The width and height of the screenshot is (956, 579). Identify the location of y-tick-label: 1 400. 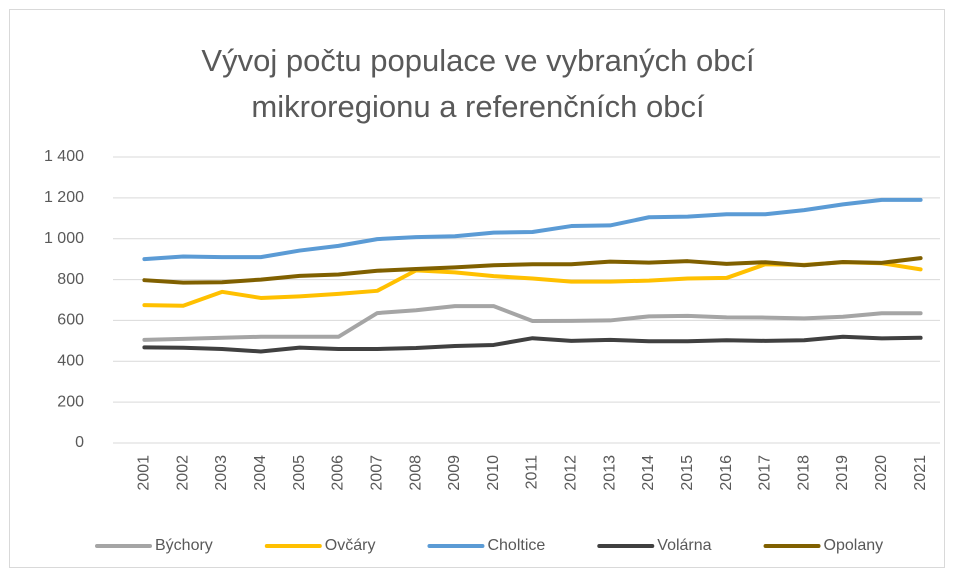
(64, 156).